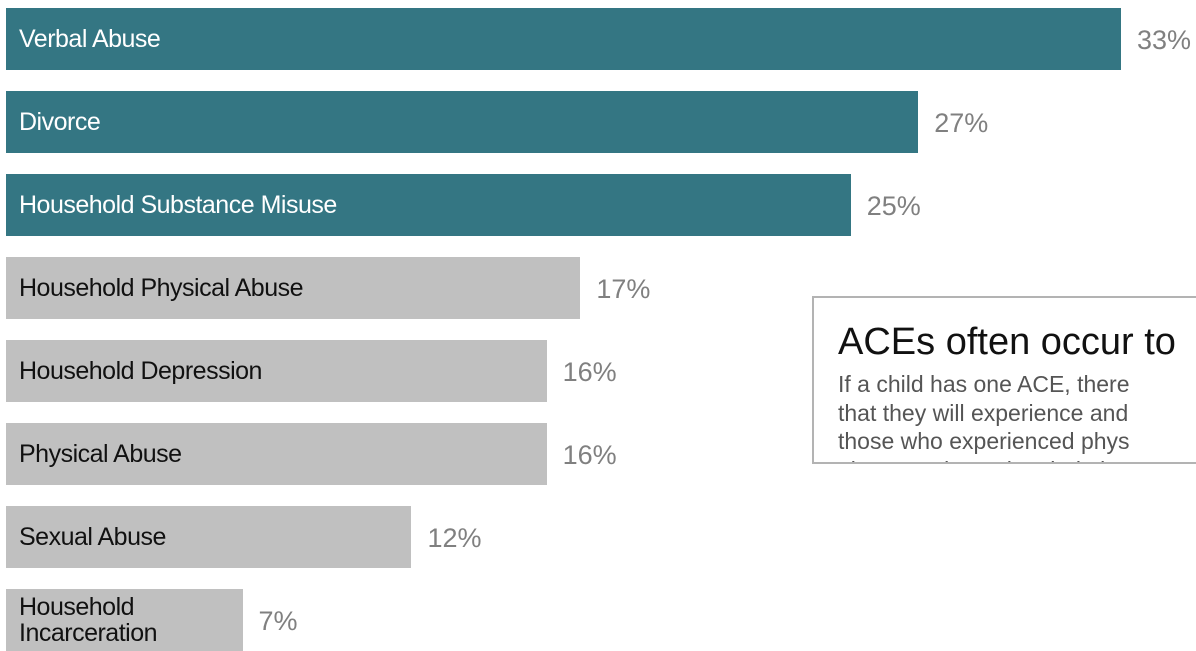 This screenshot has width=1196, height=651. Describe the element at coordinates (623, 289) in the screenshot. I see `value-label: 17%` at that location.